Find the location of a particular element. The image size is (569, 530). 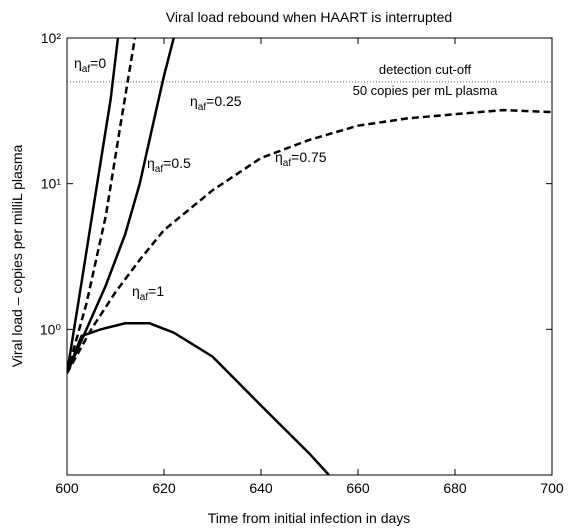

y-tick-label: 10¹ is located at coordinates (51, 184).